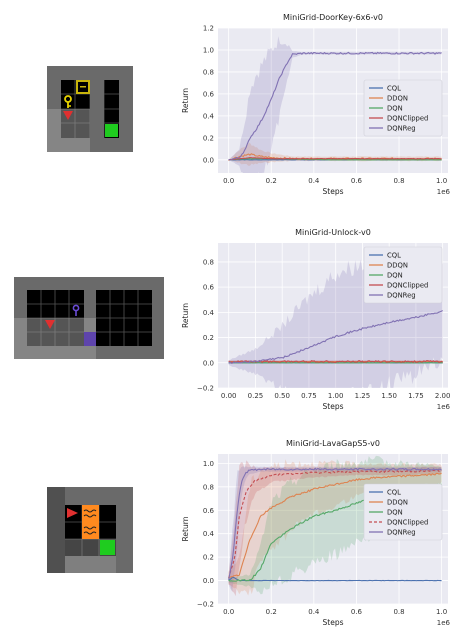 This screenshot has width=468, height=640. I want to click on lava-icon, so click(90, 522).